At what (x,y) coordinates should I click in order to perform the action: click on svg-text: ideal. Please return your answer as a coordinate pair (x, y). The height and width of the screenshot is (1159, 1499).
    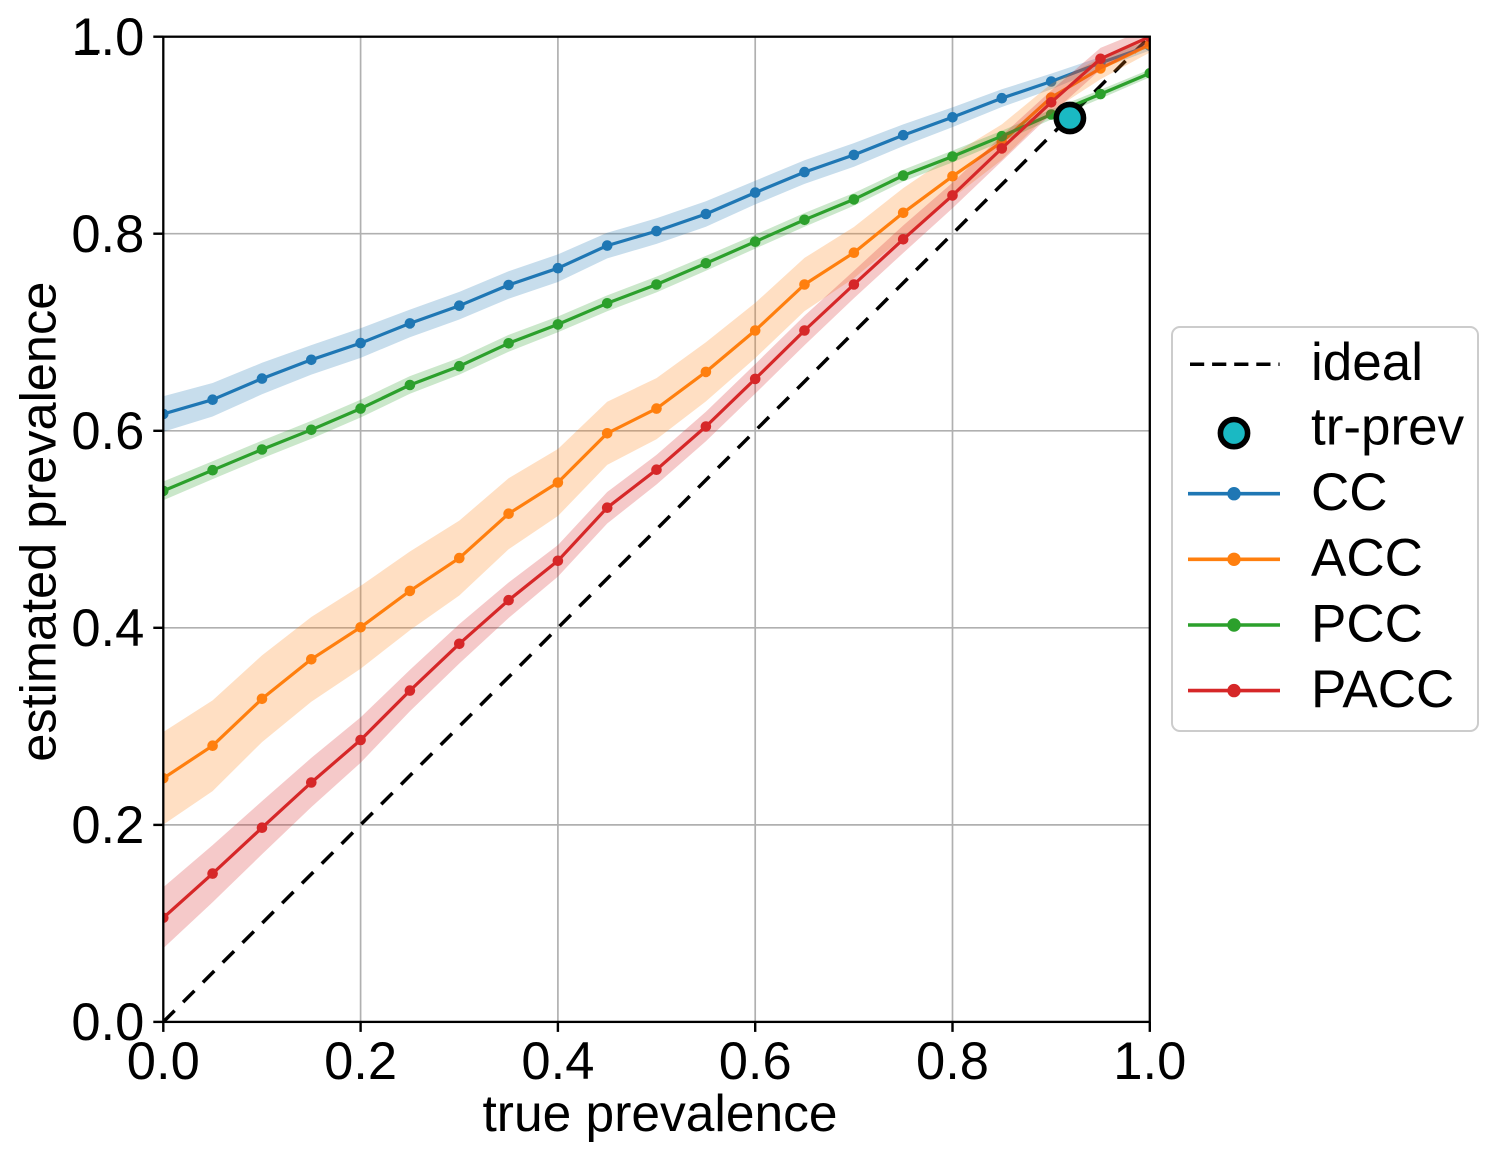
    Looking at the image, I should click on (1367, 362).